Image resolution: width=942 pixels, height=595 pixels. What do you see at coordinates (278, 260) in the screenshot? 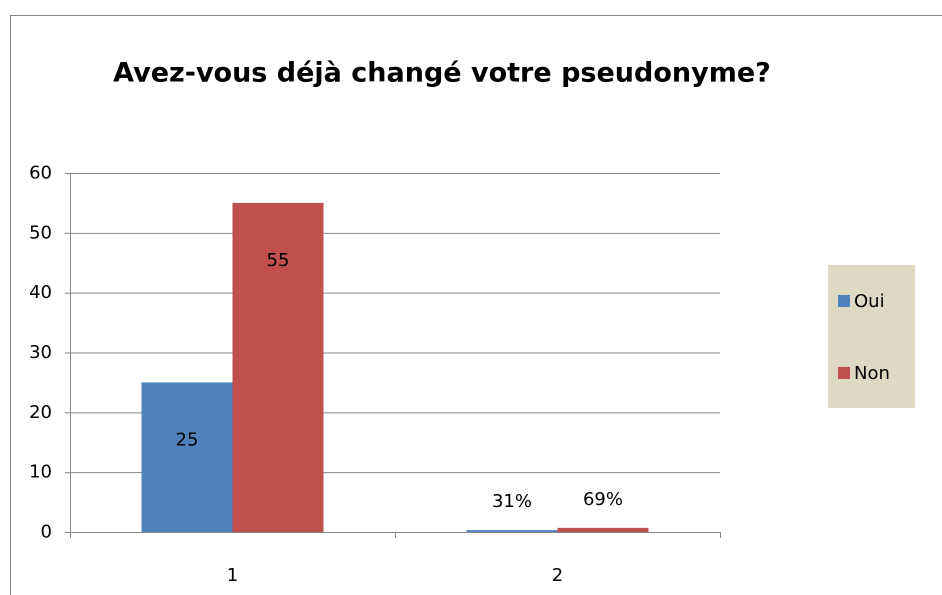
I see `data-label: 55` at bounding box center [278, 260].